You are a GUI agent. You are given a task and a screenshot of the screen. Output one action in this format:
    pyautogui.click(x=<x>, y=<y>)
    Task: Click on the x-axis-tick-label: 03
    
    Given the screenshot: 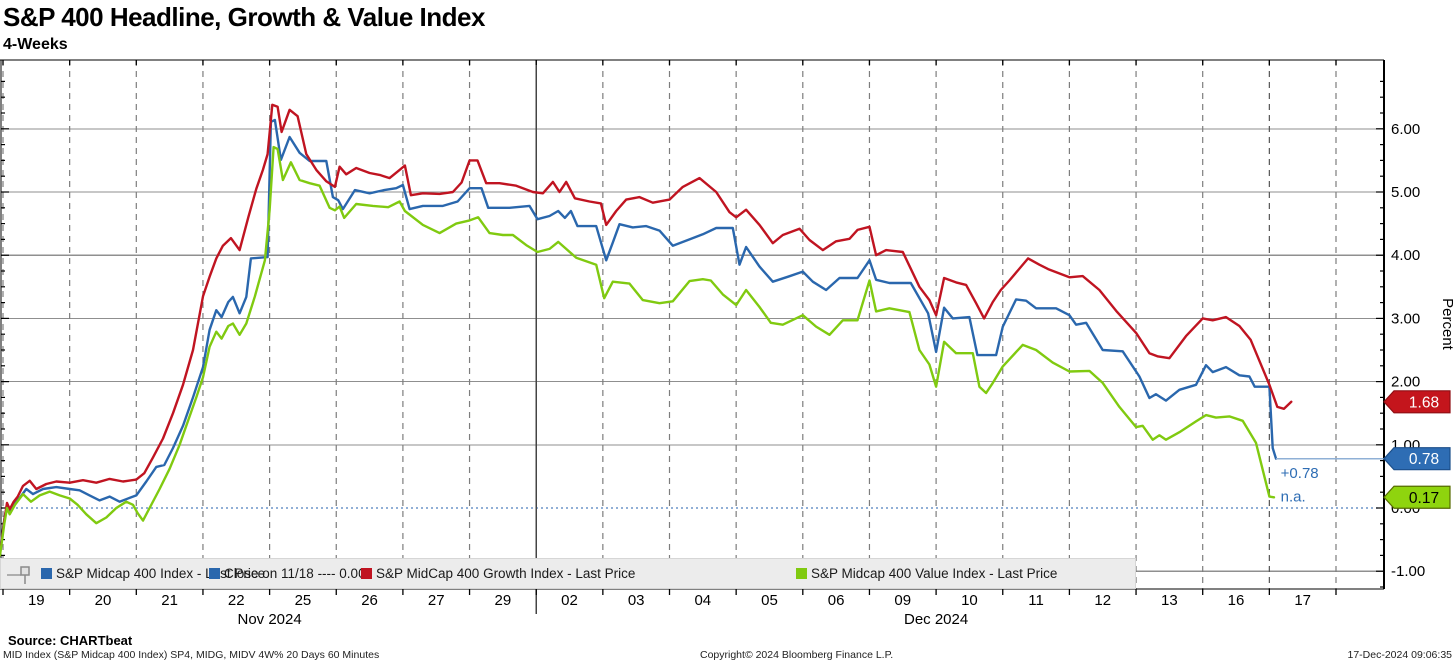 What is the action you would take?
    pyautogui.click(x=636, y=600)
    